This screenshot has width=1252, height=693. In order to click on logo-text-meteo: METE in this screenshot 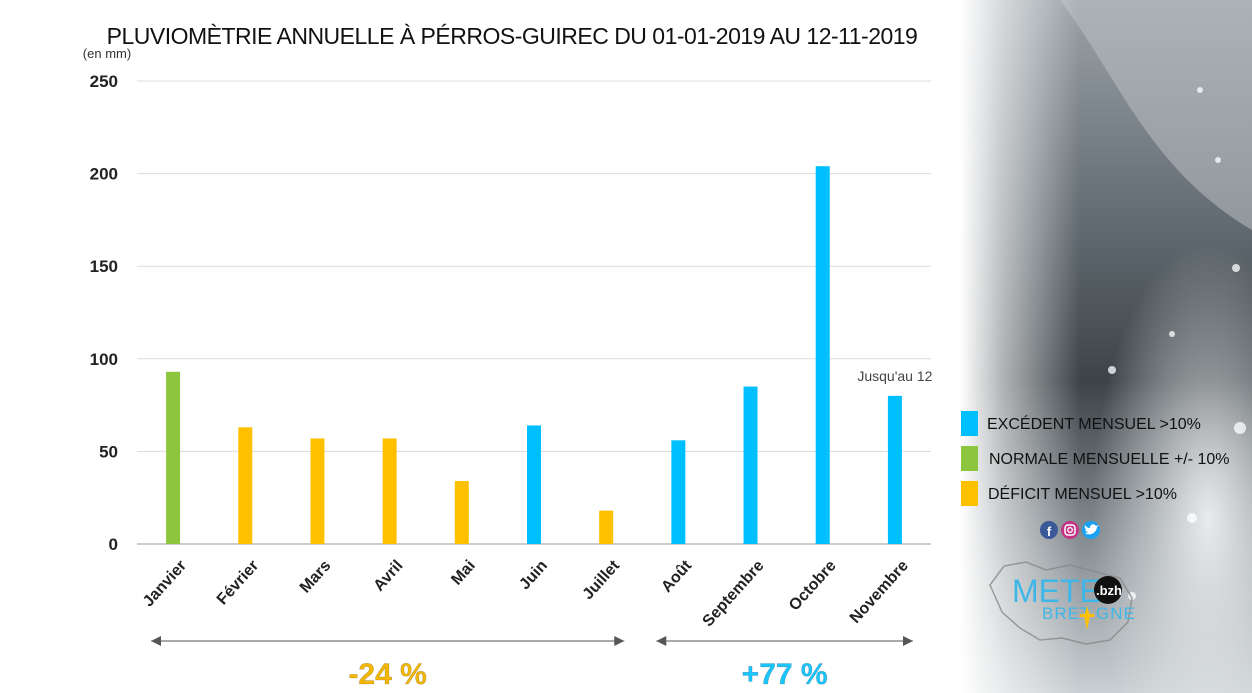, I will do `click(1056, 591)`.